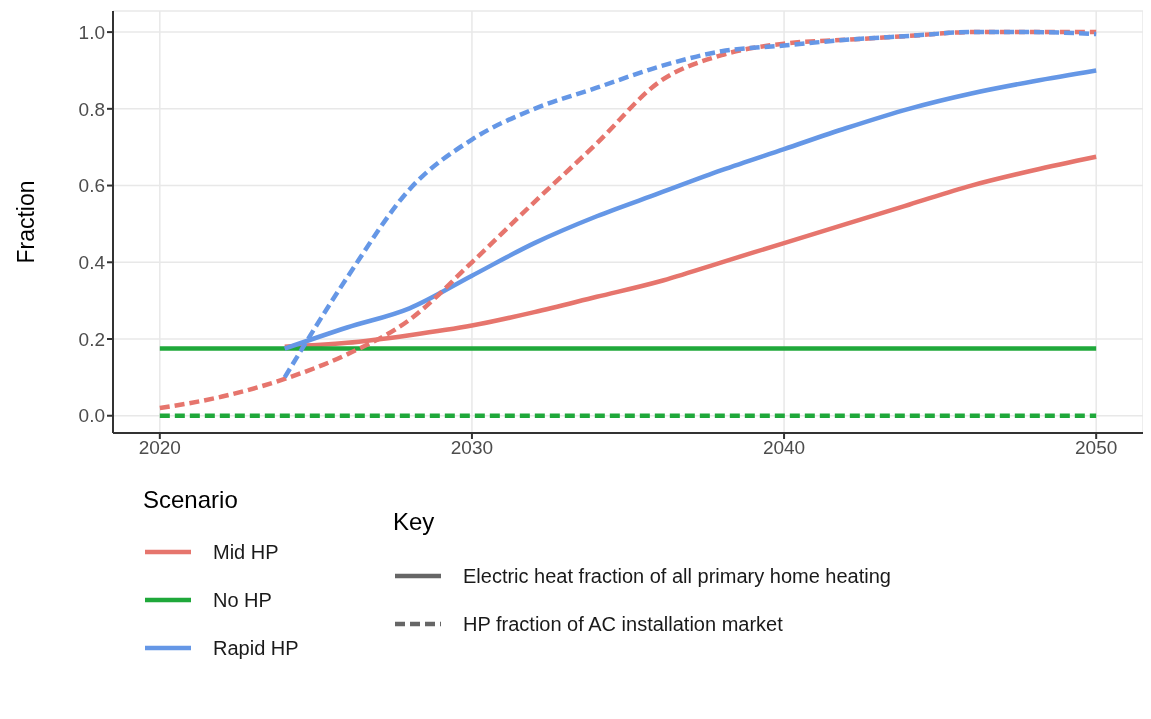  What do you see at coordinates (414, 522) in the screenshot?
I see `text: Key` at bounding box center [414, 522].